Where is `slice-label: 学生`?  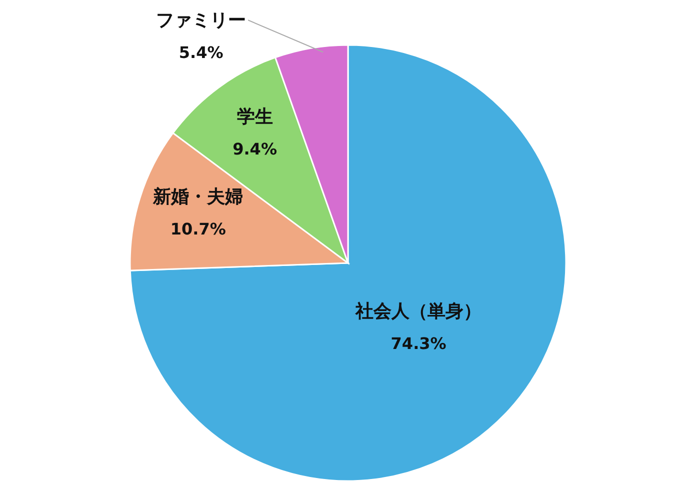 slice-label: 学生 is located at coordinates (254, 117).